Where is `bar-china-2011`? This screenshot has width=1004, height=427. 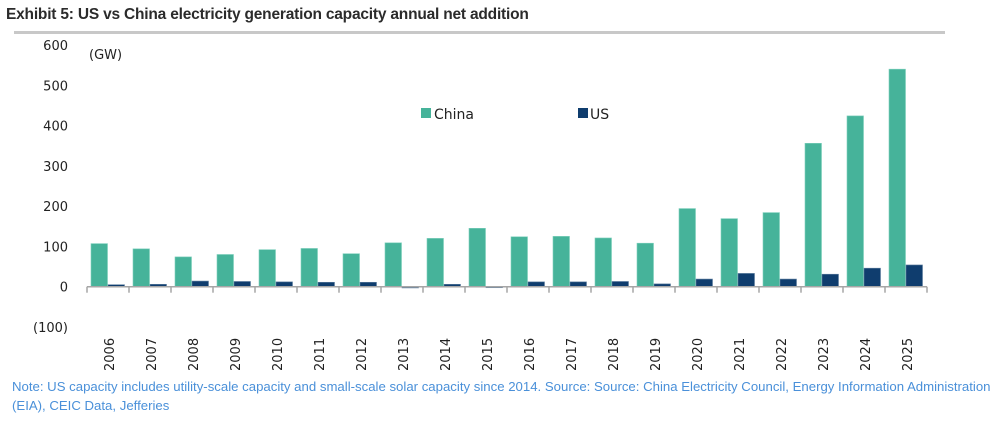 bar-china-2011 is located at coordinates (309, 268).